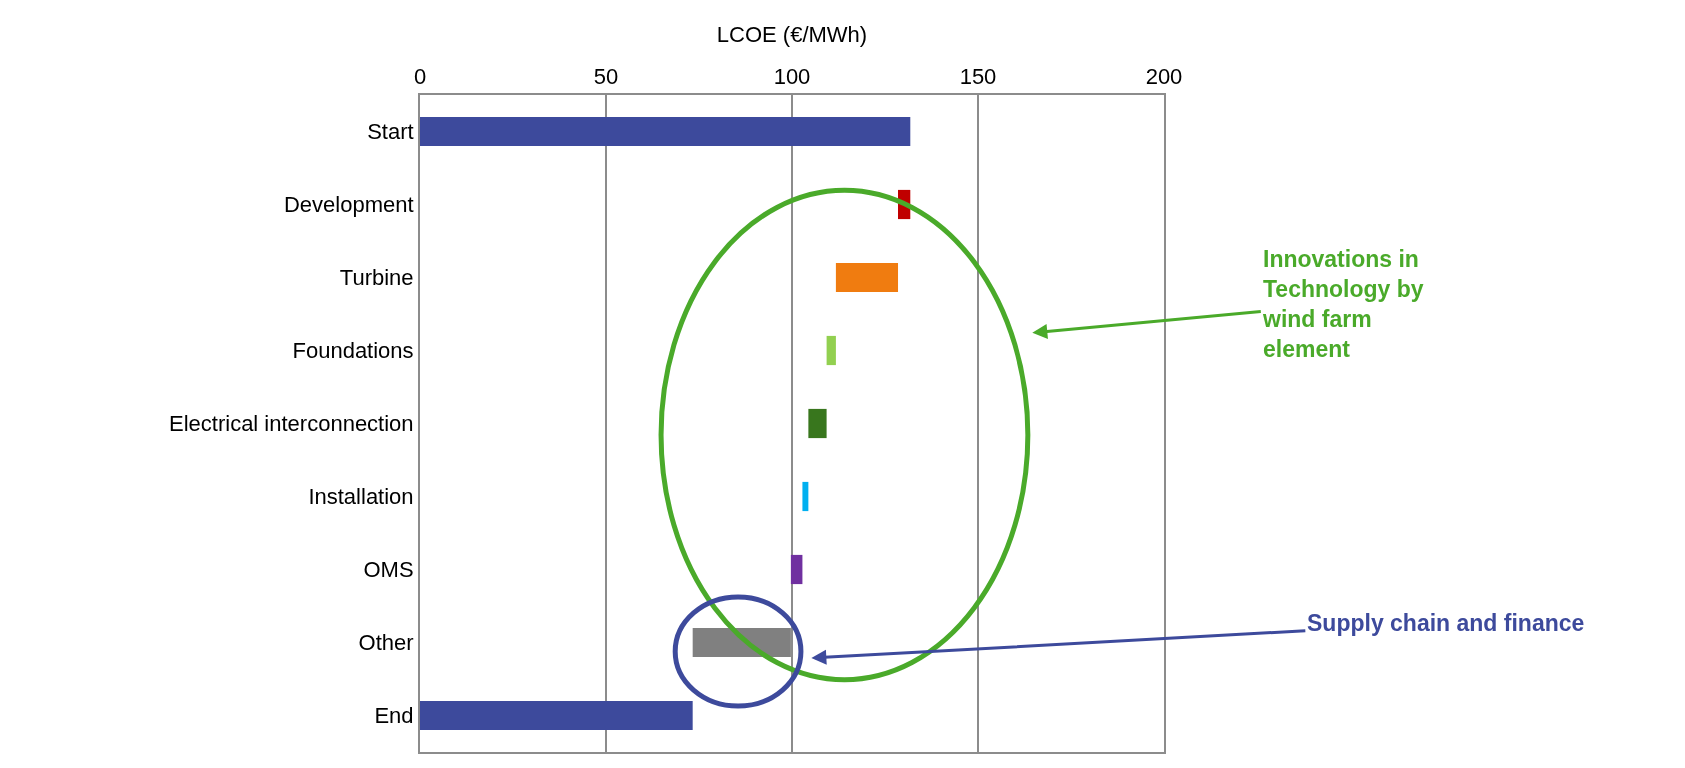 Image resolution: width=1685 pixels, height=768 pixels. Describe the element at coordinates (792, 77) in the screenshot. I see `x-tick-label: 100` at that location.